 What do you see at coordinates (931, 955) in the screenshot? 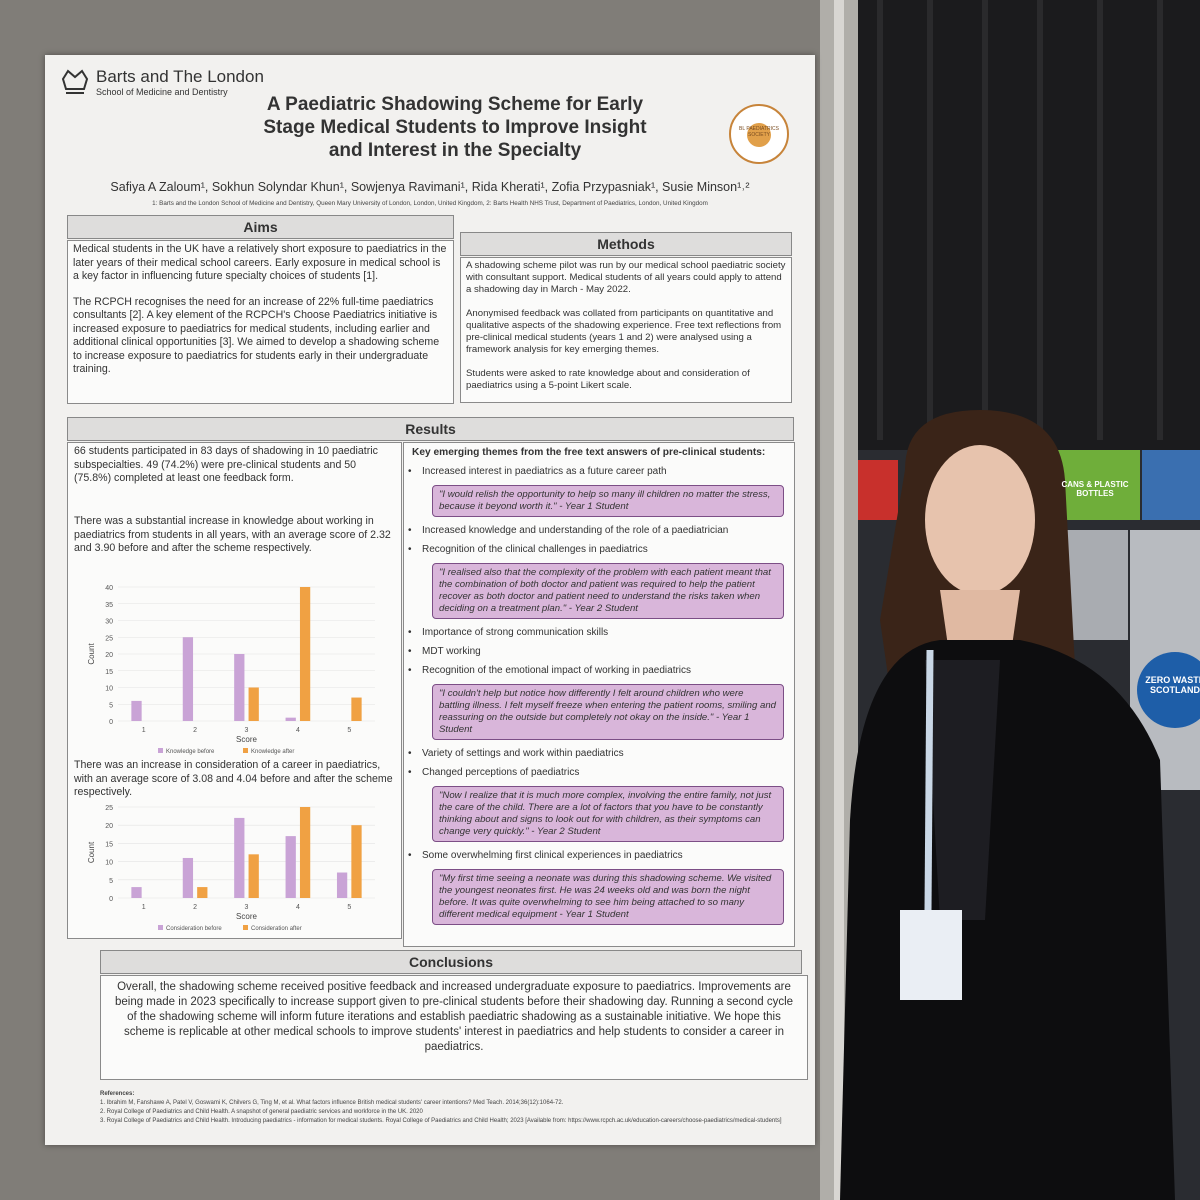
I see `badge-card` at bounding box center [931, 955].